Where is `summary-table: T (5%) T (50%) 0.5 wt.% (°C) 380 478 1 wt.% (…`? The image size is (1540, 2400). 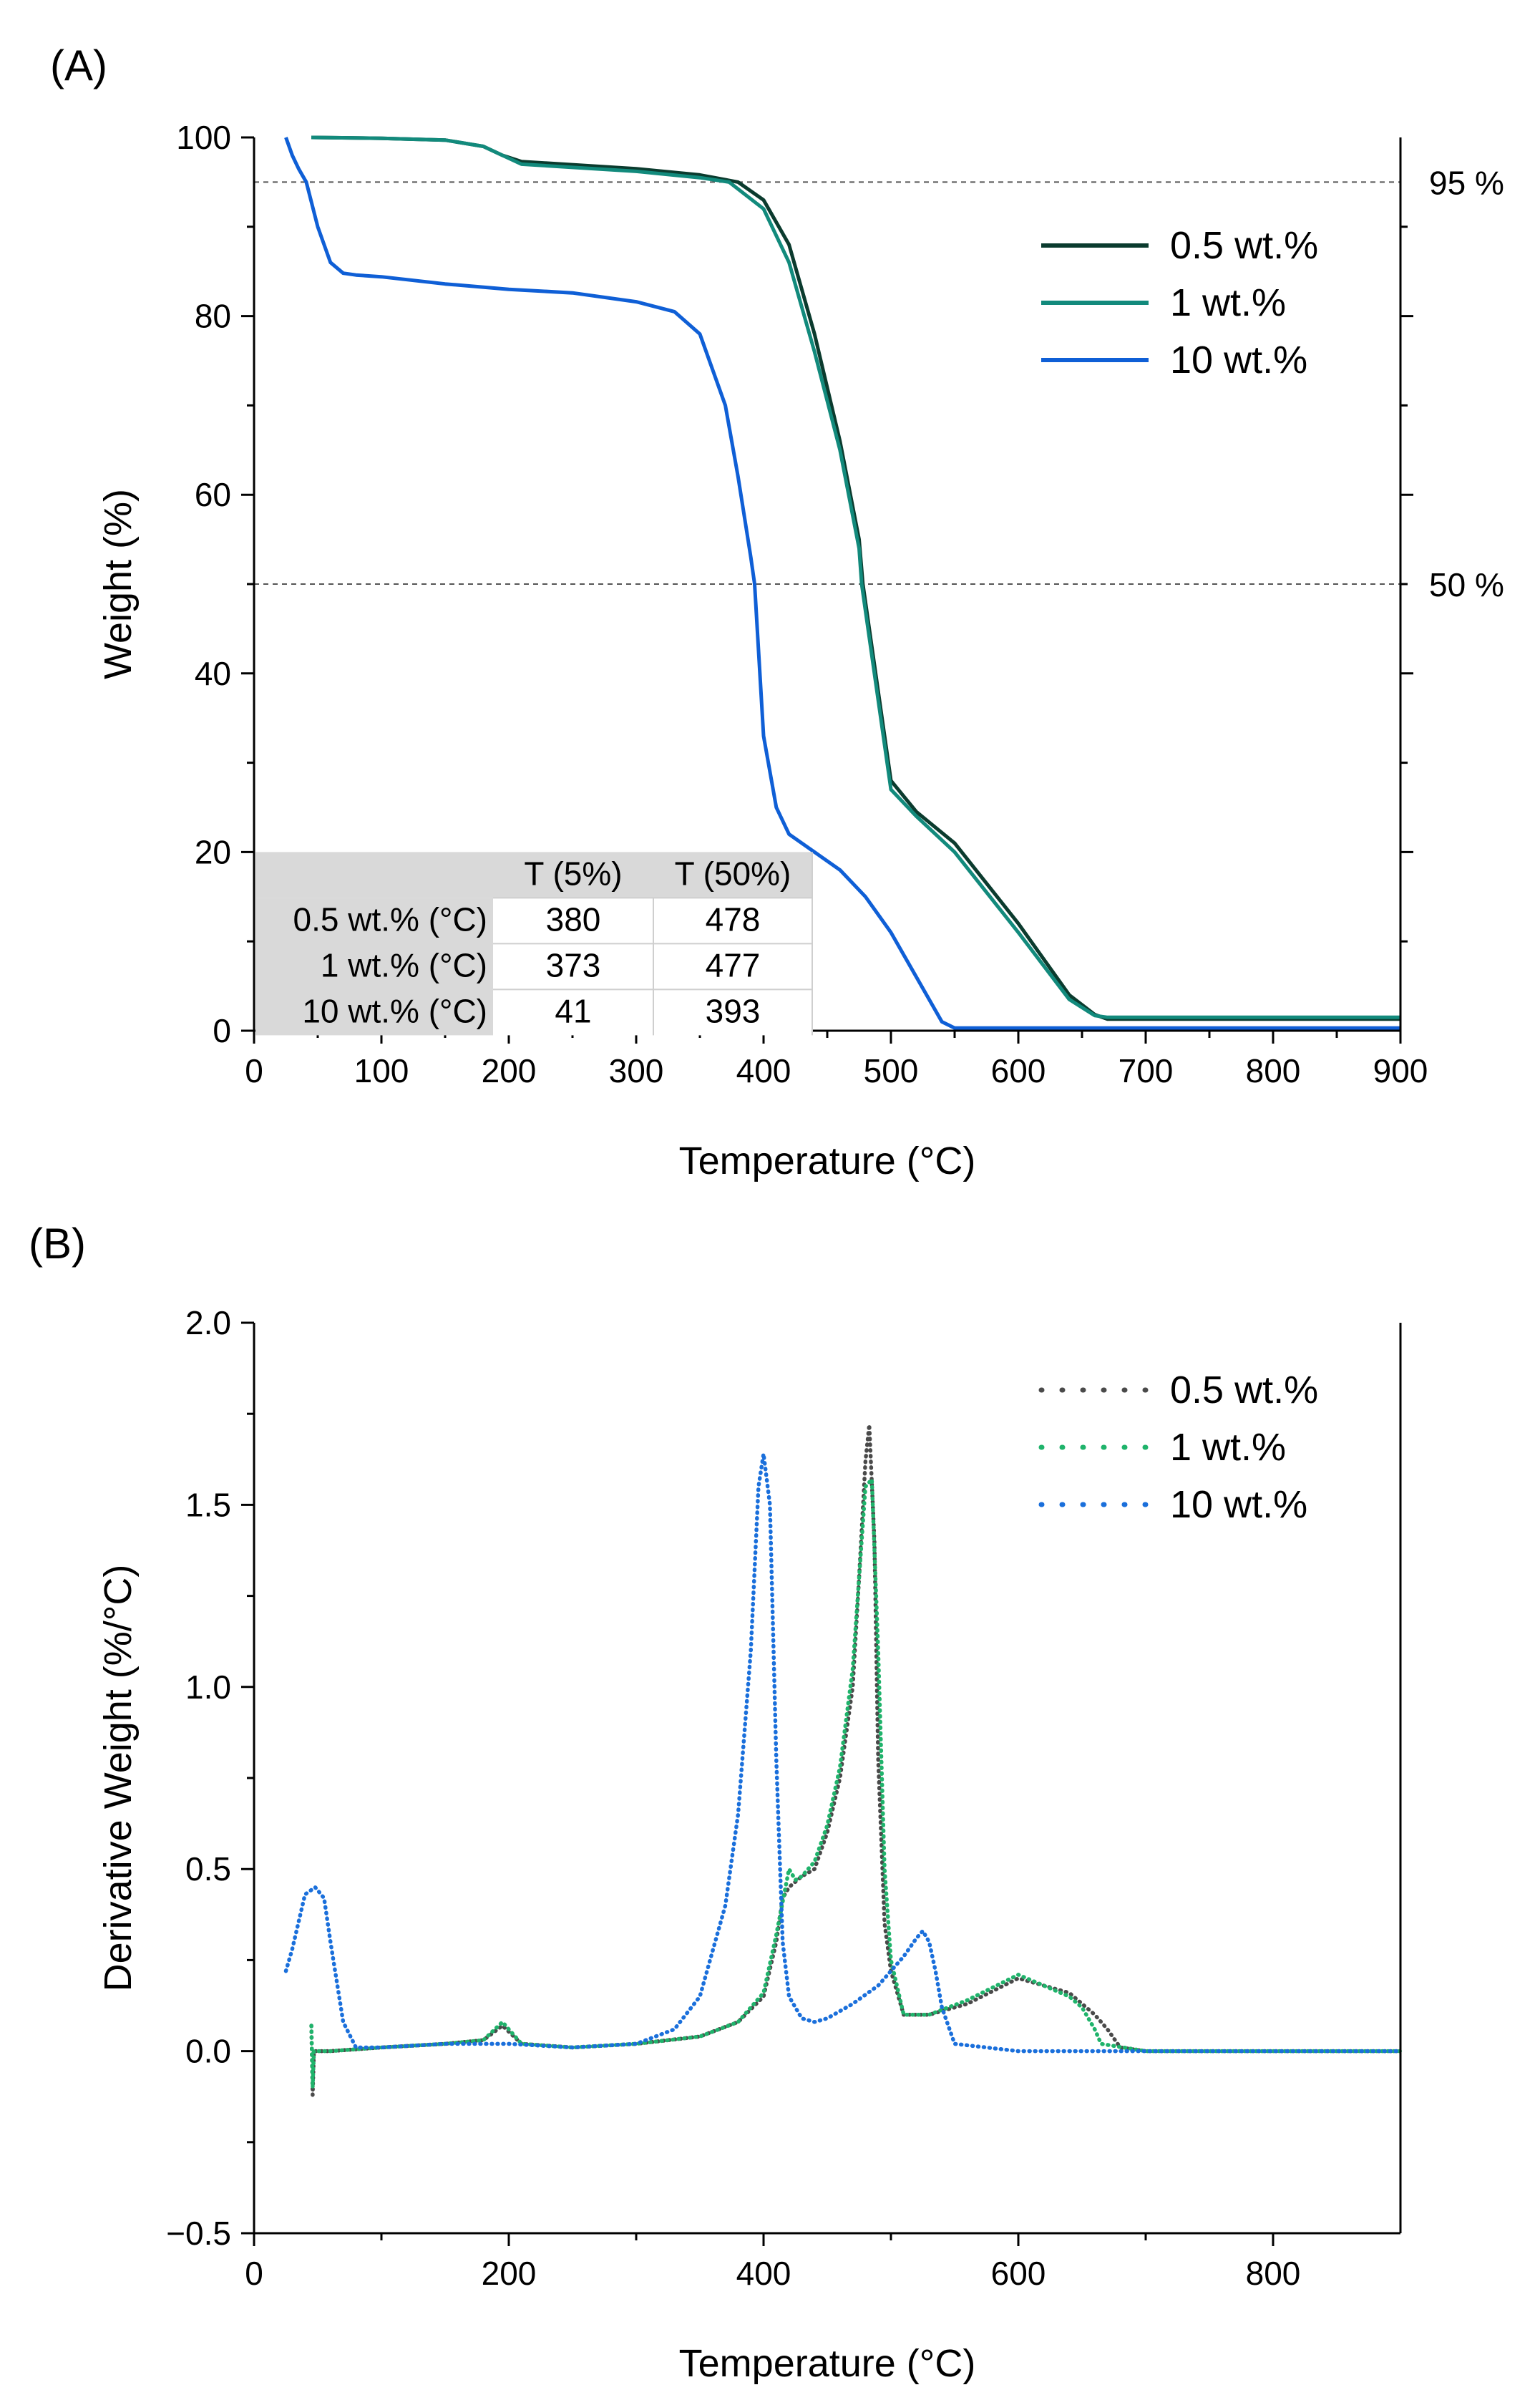 summary-table: T (5%) T (50%) 0.5 wt.% (°C) 380 478 1 wt.% (… is located at coordinates (534, 944).